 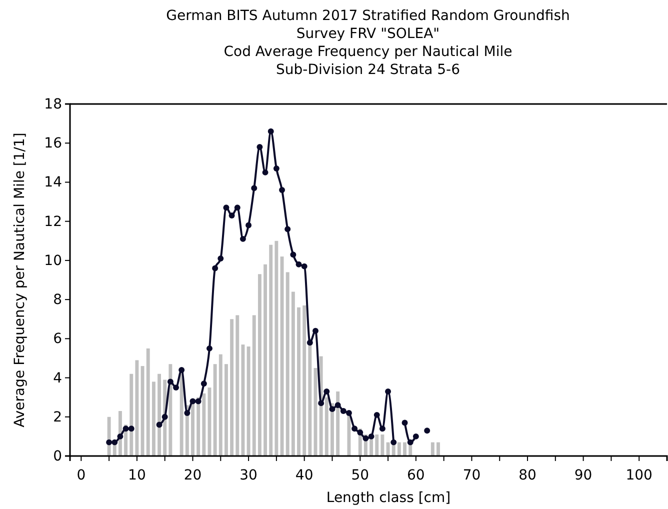 I want to click on y-tick-label: 10, so click(x=53, y=260).